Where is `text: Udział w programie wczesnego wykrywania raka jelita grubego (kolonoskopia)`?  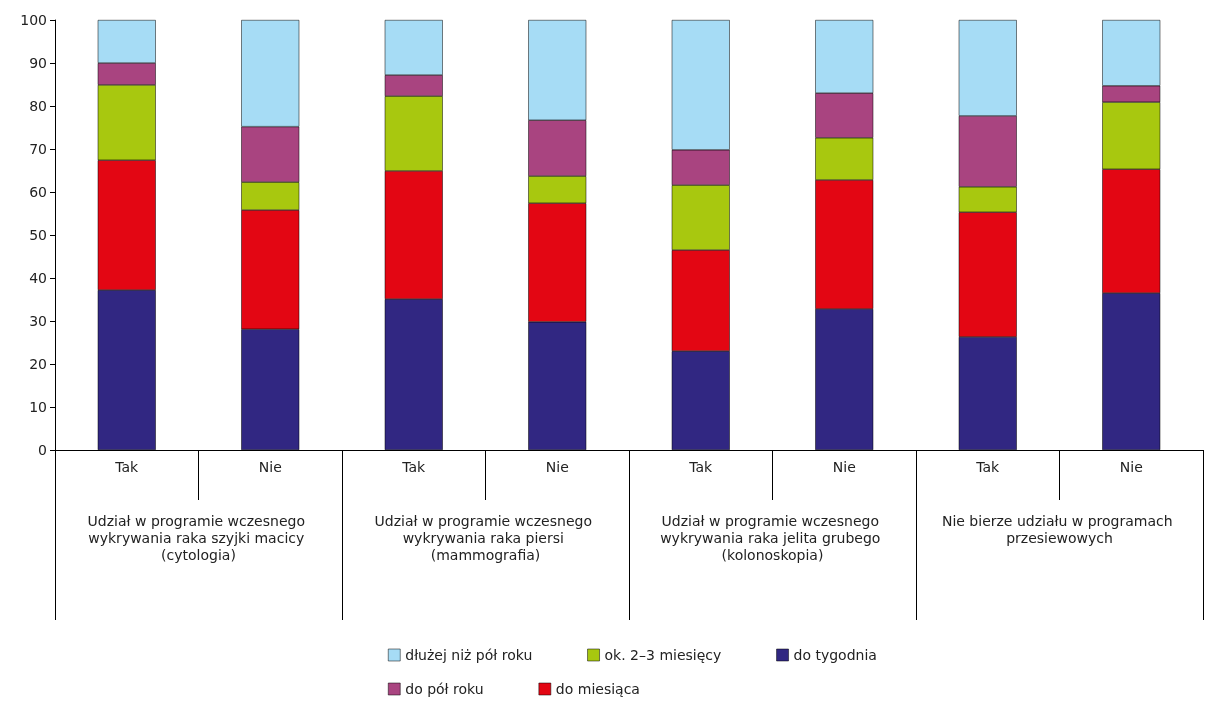 text: Udział w programie wczesnego wykrywania raka jelita grubego (kolonoskopia) is located at coordinates (772, 537).